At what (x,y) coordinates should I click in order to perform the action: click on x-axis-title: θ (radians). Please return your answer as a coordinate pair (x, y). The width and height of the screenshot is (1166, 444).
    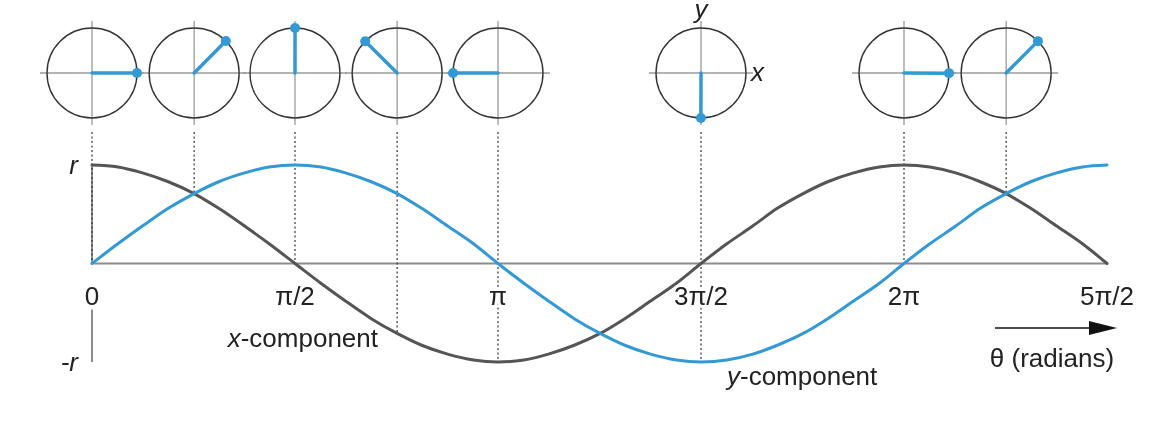
    Looking at the image, I should click on (1052, 358).